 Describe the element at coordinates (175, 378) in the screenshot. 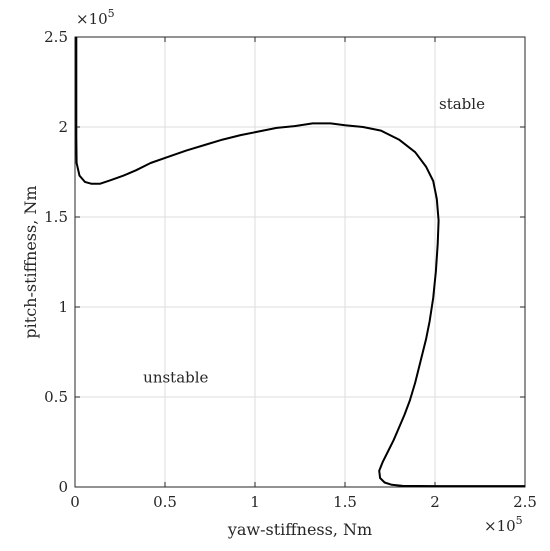

I see `annotation-unstable: unstable` at that location.